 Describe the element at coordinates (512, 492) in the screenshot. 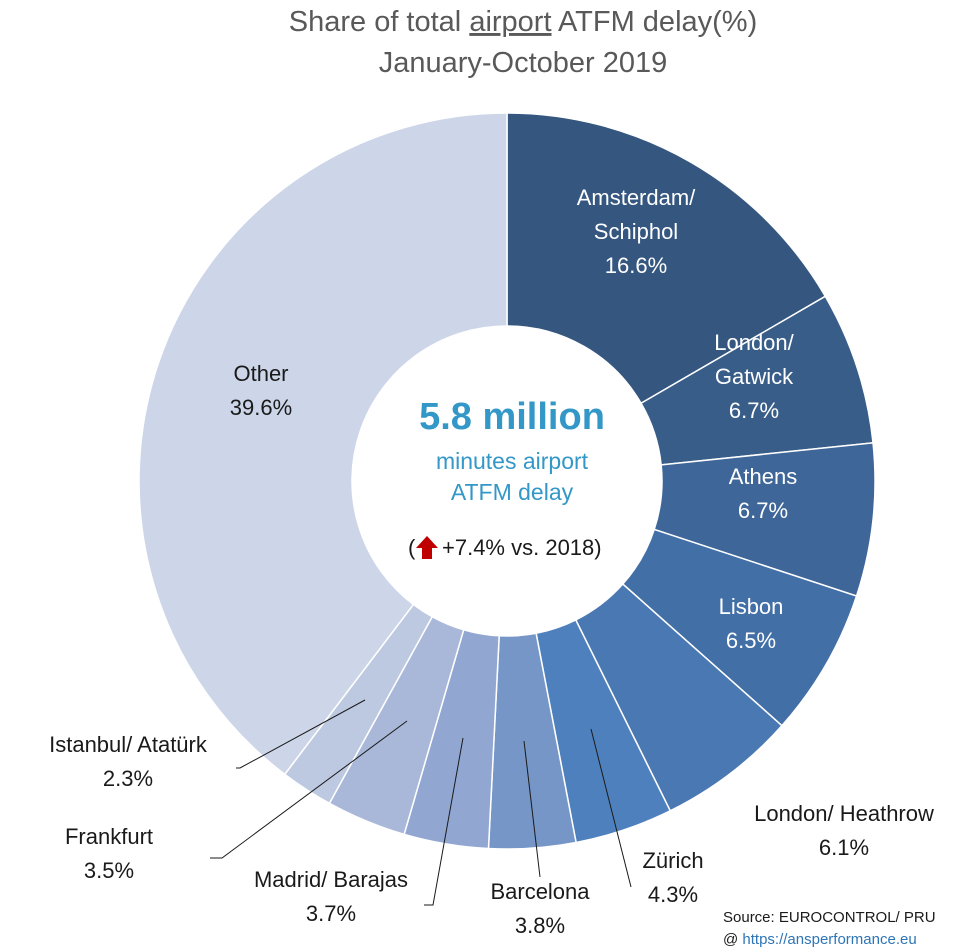

I see `center-subline-2: ATFM delay` at that location.